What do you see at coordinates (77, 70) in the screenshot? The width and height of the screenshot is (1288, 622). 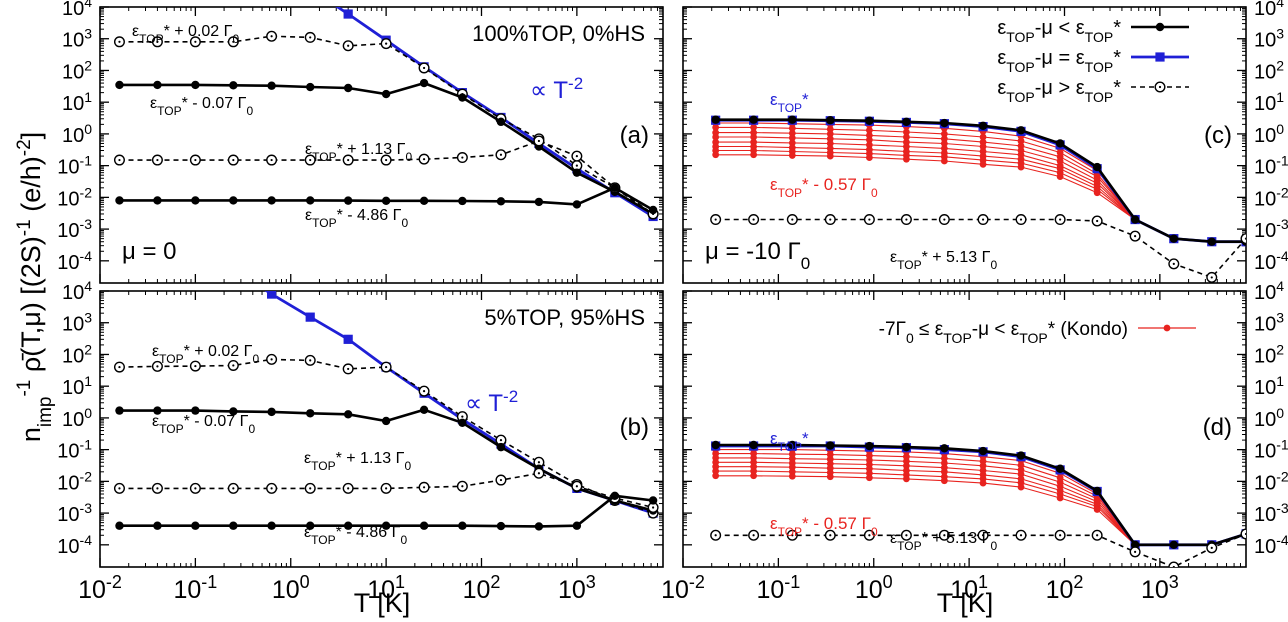 I see `tick-label: 10²` at bounding box center [77, 70].